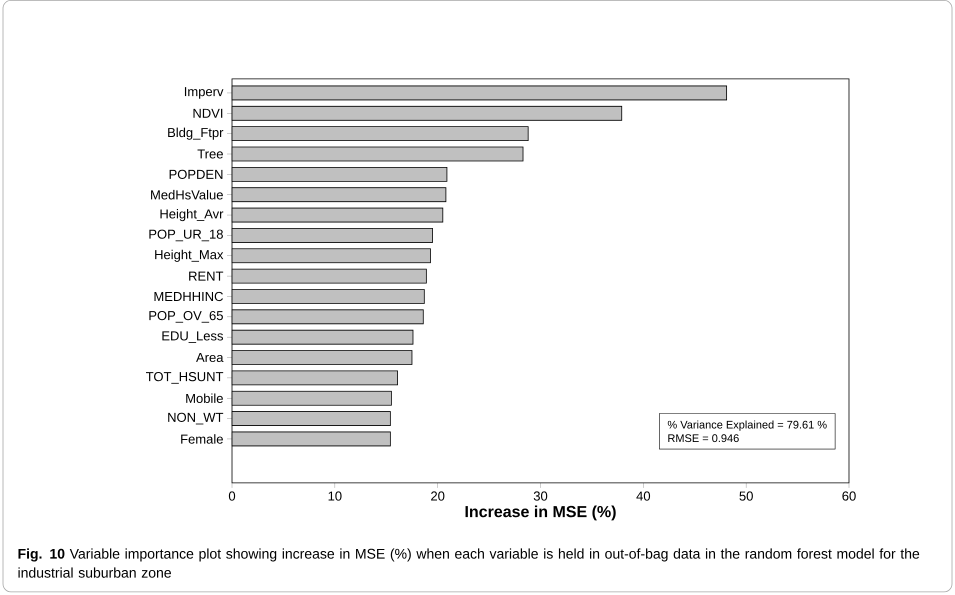 Image resolution: width=955 pixels, height=595 pixels. Describe the element at coordinates (192, 215) in the screenshot. I see `y-tick-label: Height_Avr` at that location.